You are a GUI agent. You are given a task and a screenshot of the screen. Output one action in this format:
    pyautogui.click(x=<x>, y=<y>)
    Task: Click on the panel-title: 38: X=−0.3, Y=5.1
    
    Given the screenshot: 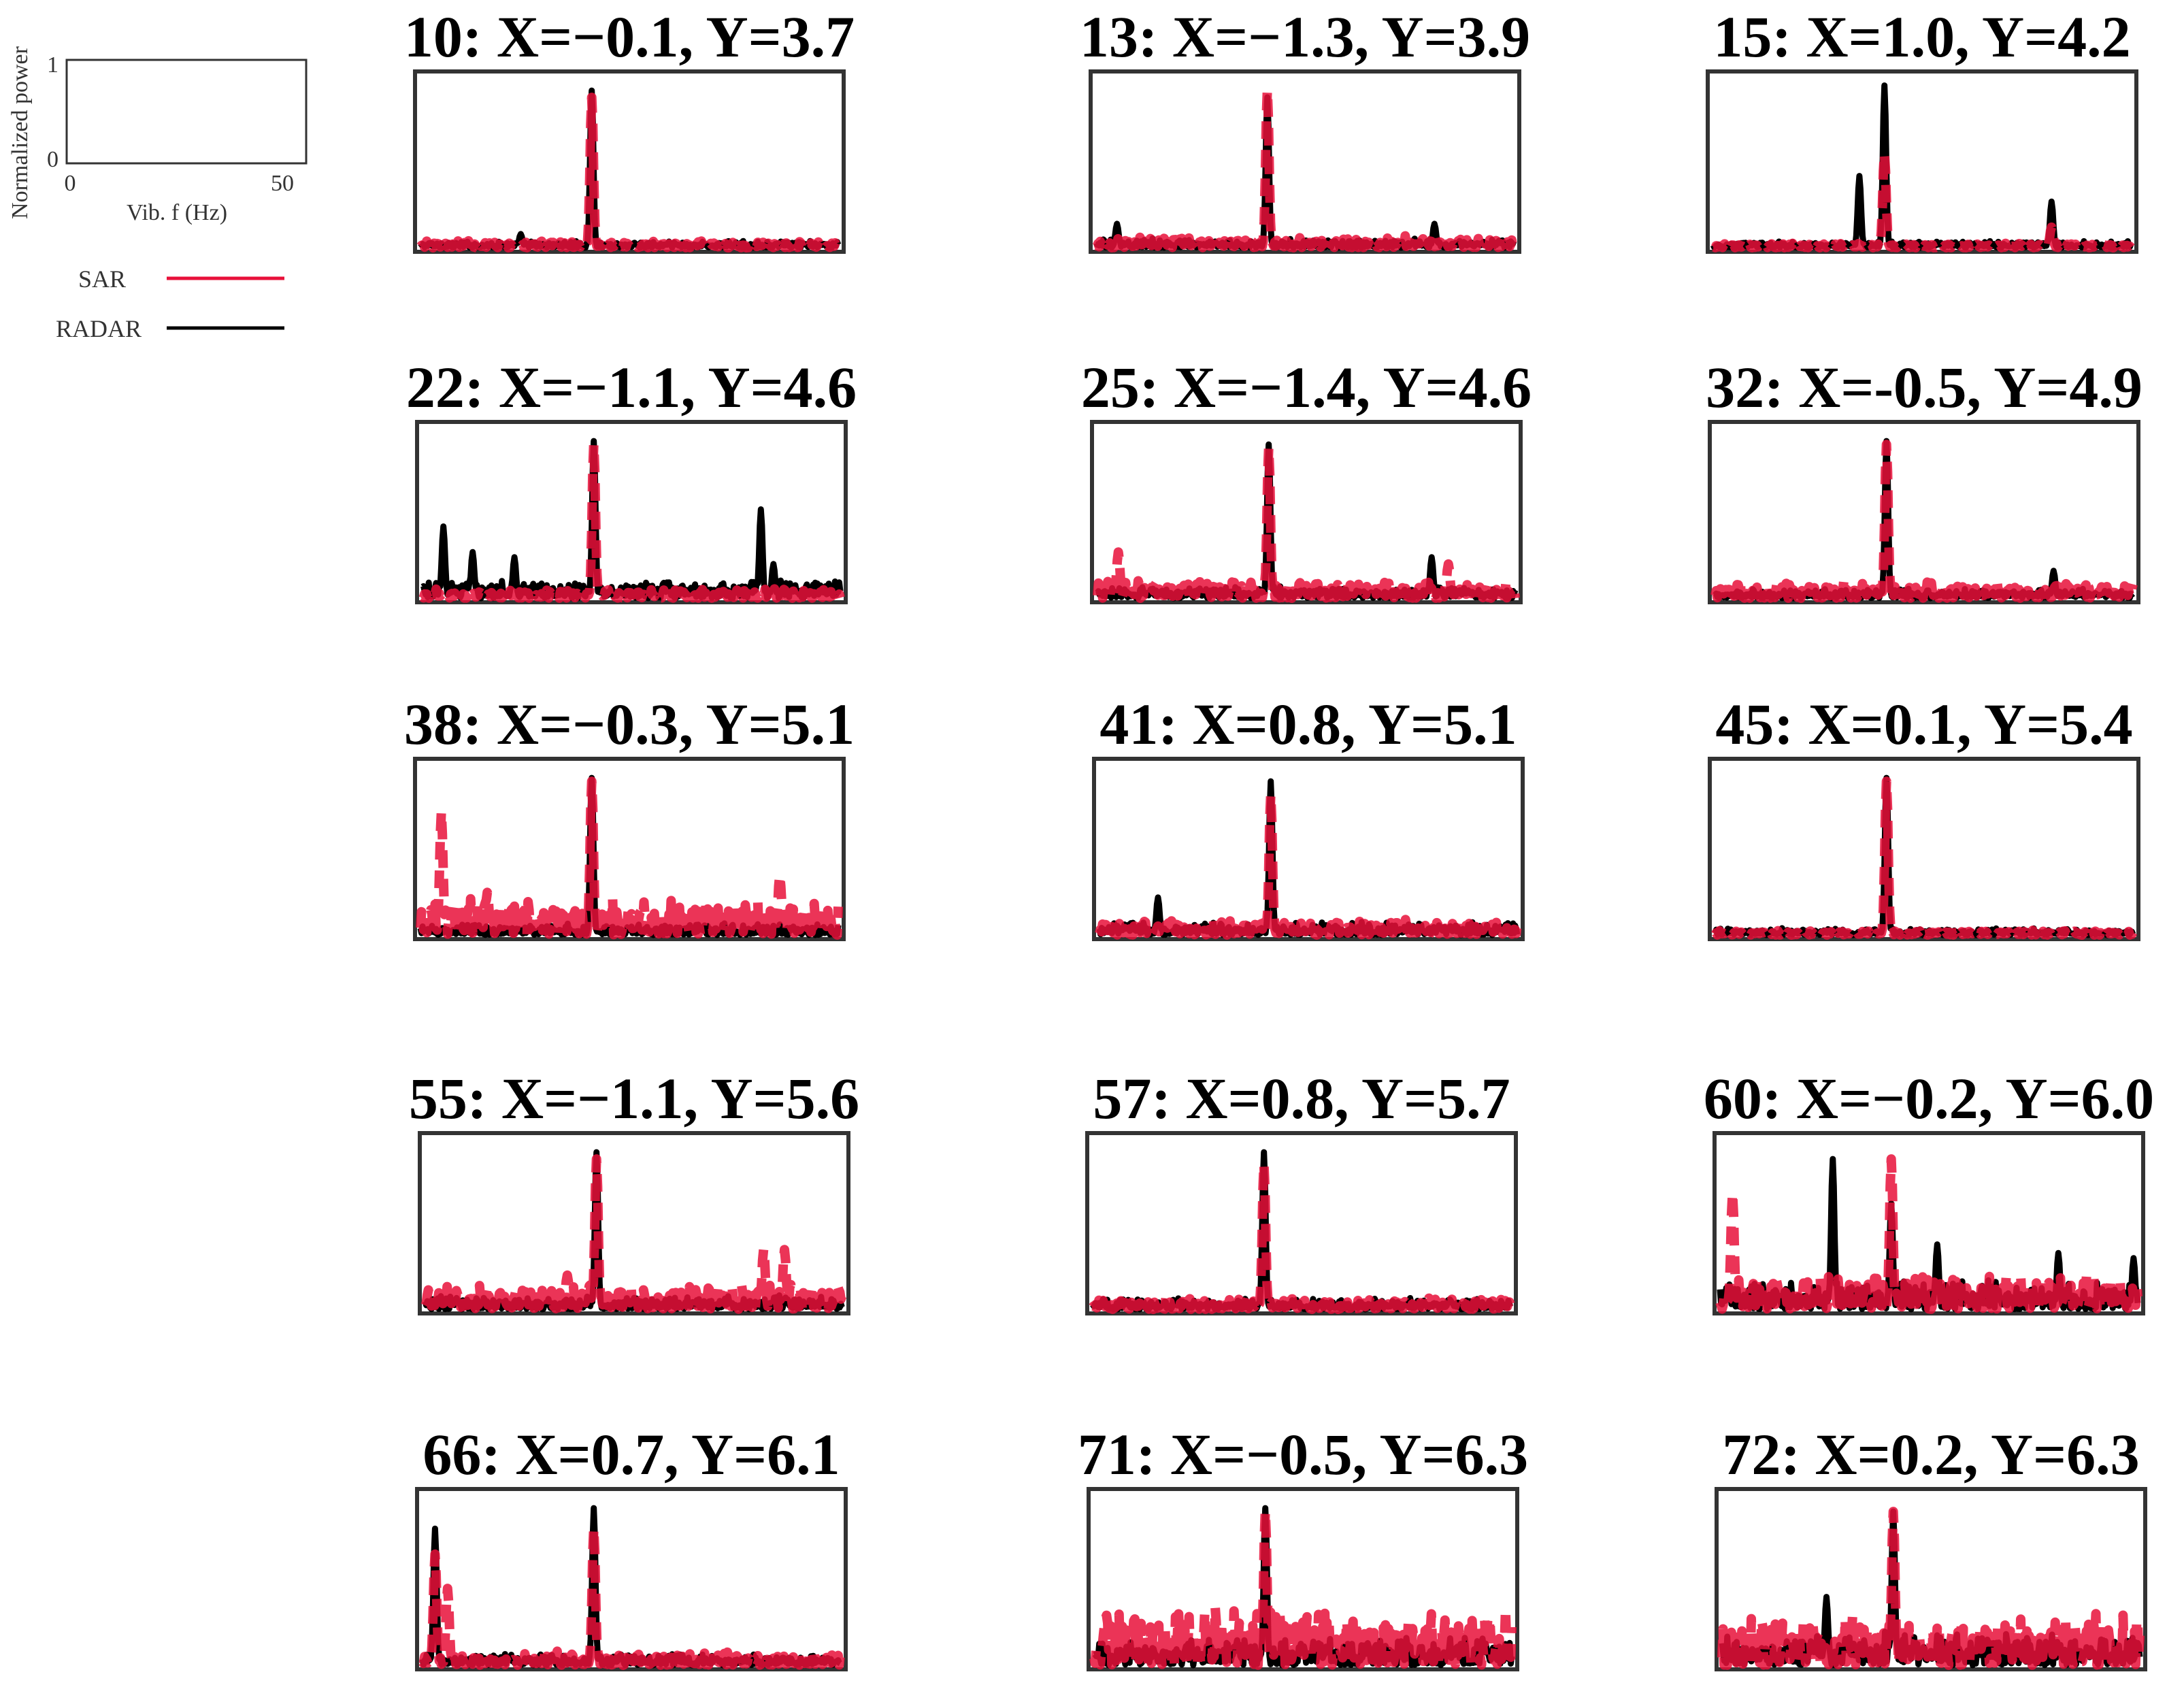 What is the action you would take?
    pyautogui.click(x=630, y=724)
    